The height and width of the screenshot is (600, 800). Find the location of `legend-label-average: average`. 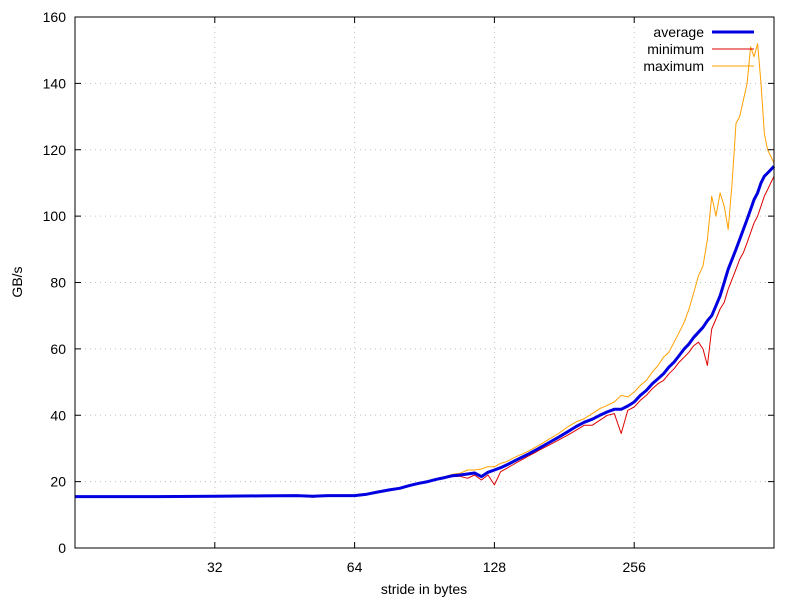

legend-label-average: average is located at coordinates (678, 32).